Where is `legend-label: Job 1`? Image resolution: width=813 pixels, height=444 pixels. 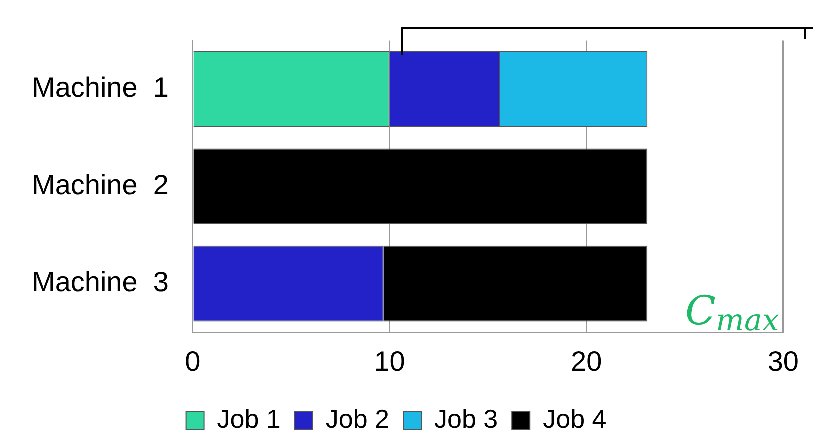 legend-label: Job 1 is located at coordinates (249, 419).